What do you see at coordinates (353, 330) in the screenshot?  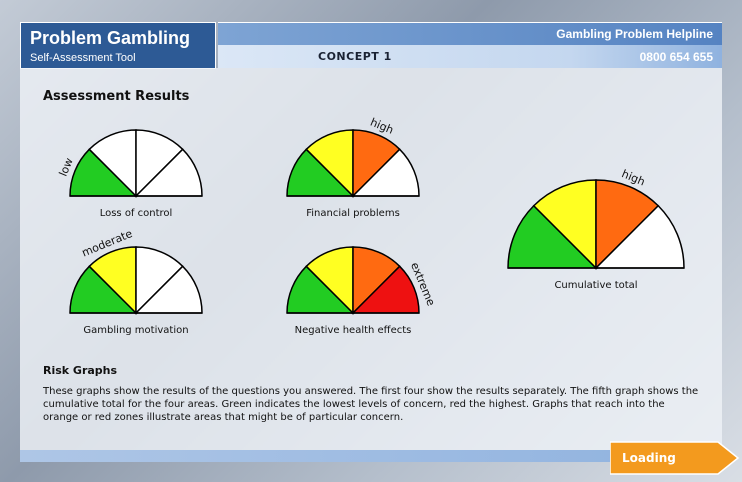 I see `gauge-label: Negative health effects` at bounding box center [353, 330].